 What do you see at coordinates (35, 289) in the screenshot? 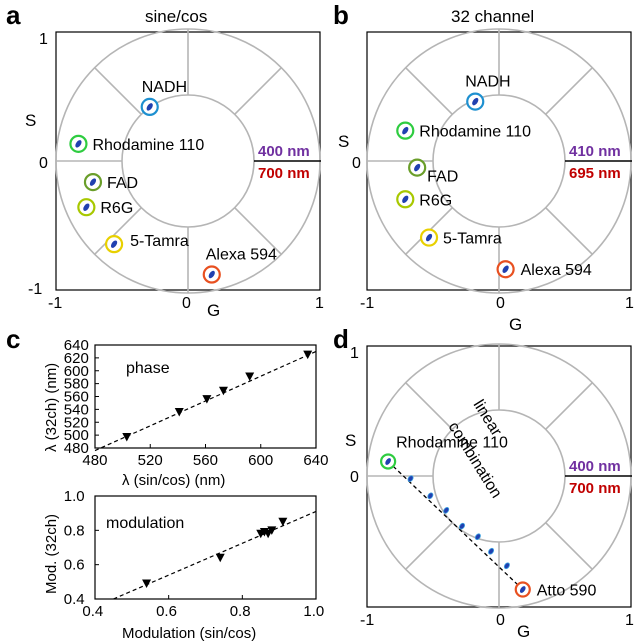
I see `panel-a-ytick-bottom: -1` at bounding box center [35, 289].